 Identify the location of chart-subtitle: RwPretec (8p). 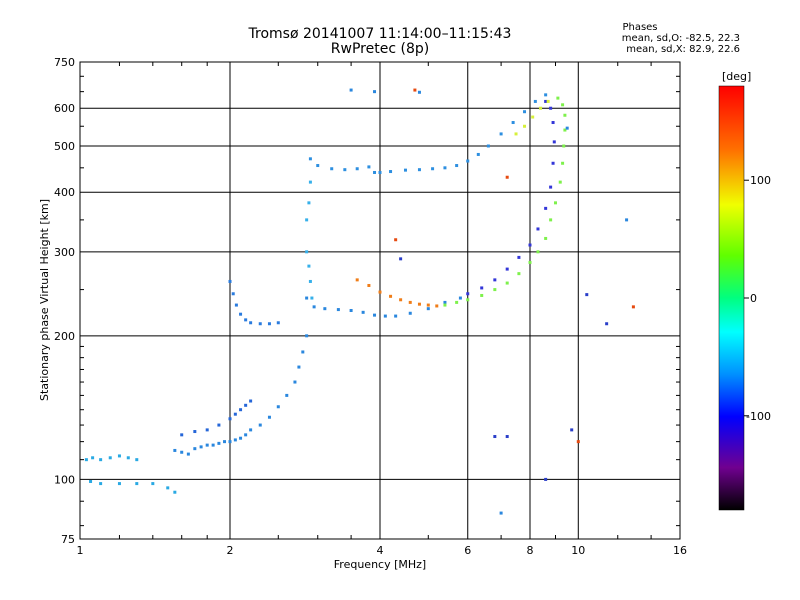
(380, 49).